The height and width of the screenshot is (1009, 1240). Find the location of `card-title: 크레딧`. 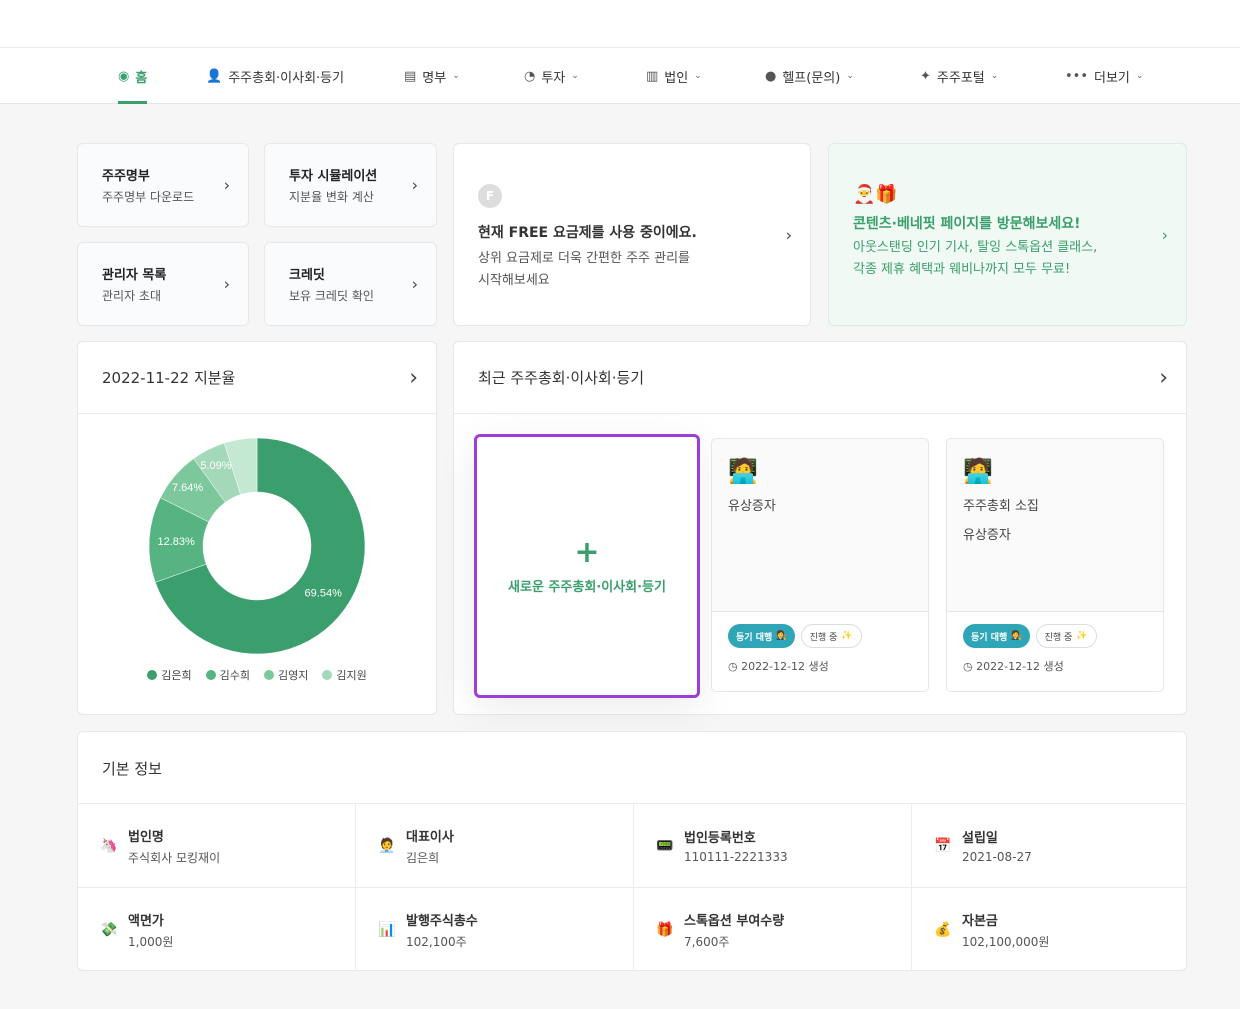

card-title: 크레딧 is located at coordinates (307, 275).